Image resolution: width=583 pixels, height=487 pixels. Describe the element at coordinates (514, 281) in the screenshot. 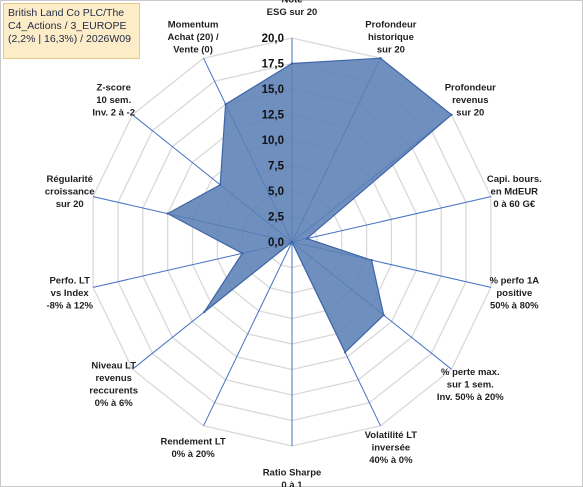

I see `axis-label-line: % perfo 1A` at that location.